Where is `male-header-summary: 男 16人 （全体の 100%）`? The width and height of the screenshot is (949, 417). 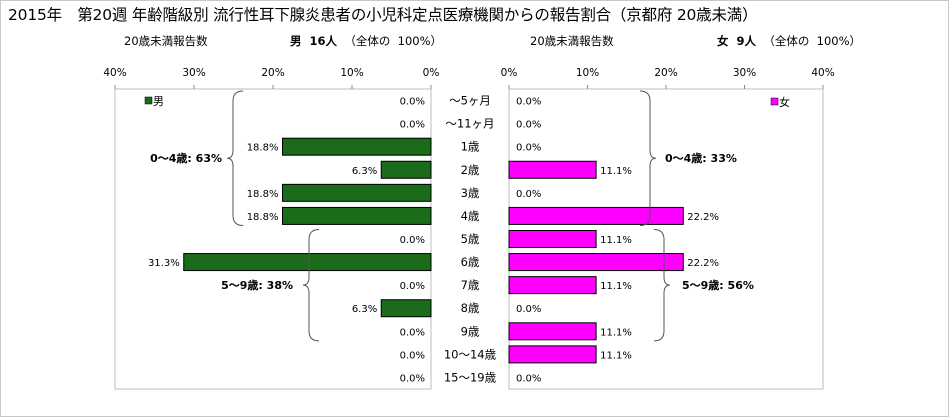
male-header-summary: 男 16人 （全体の 100%） is located at coordinates (366, 41).